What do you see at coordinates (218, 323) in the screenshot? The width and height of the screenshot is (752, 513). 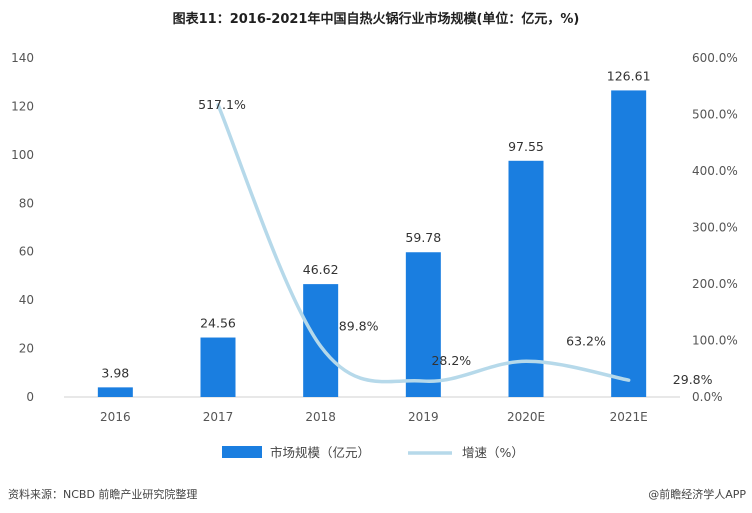 I see `bar-value-label: 24.56` at bounding box center [218, 323].